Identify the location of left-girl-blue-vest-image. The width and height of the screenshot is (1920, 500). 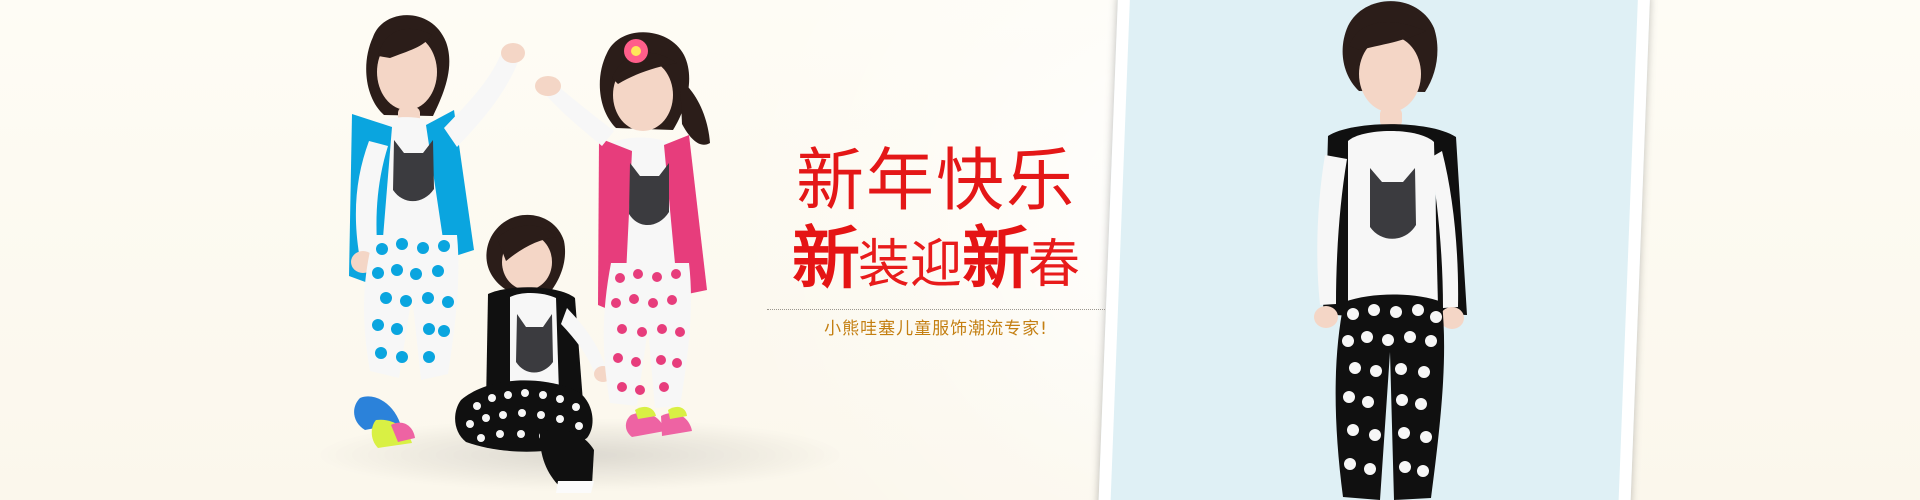
(437, 231).